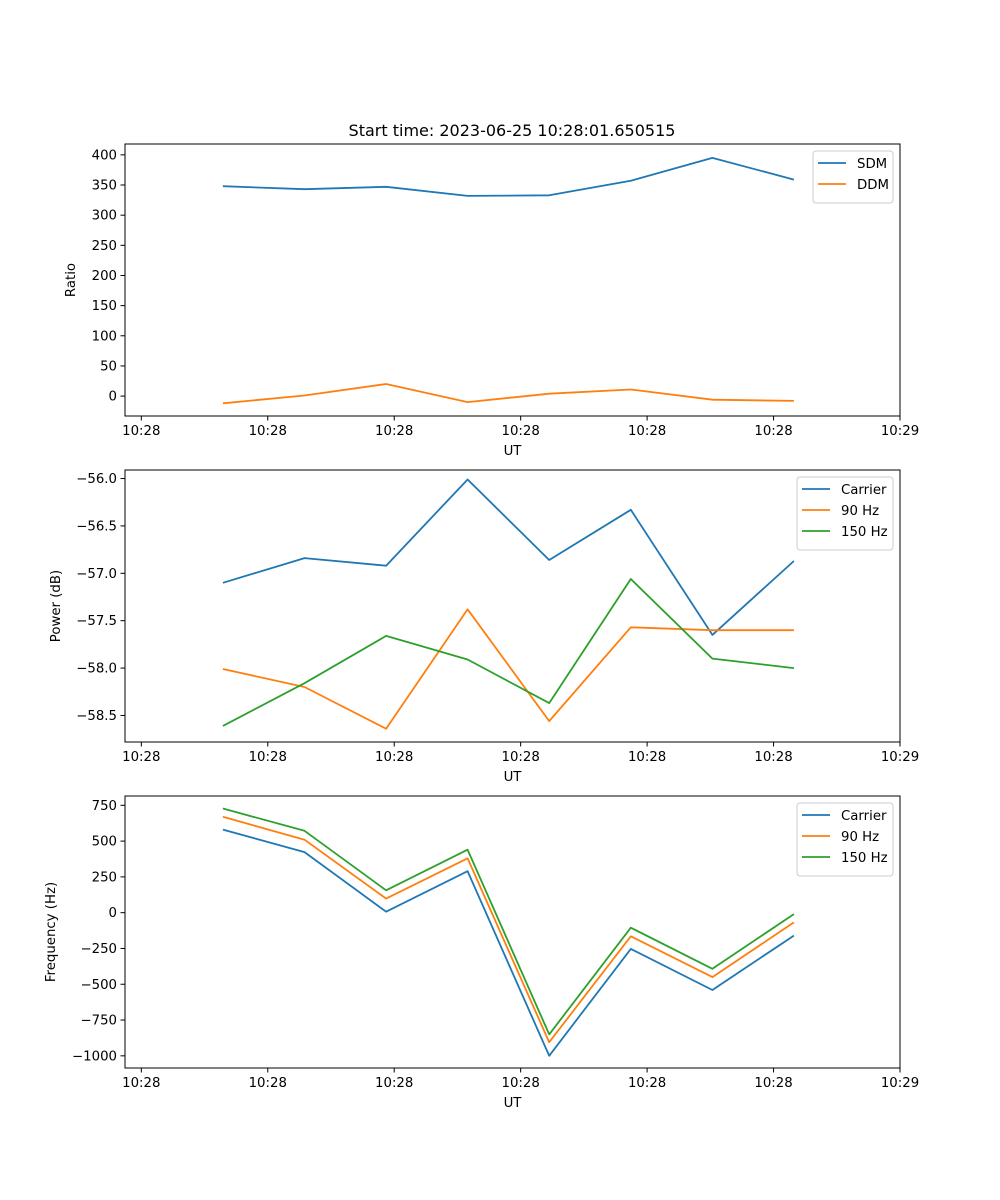 The width and height of the screenshot is (1000, 1200). What do you see at coordinates (96, 669) in the screenshot?
I see `y-tick-label: −58.0` at bounding box center [96, 669].